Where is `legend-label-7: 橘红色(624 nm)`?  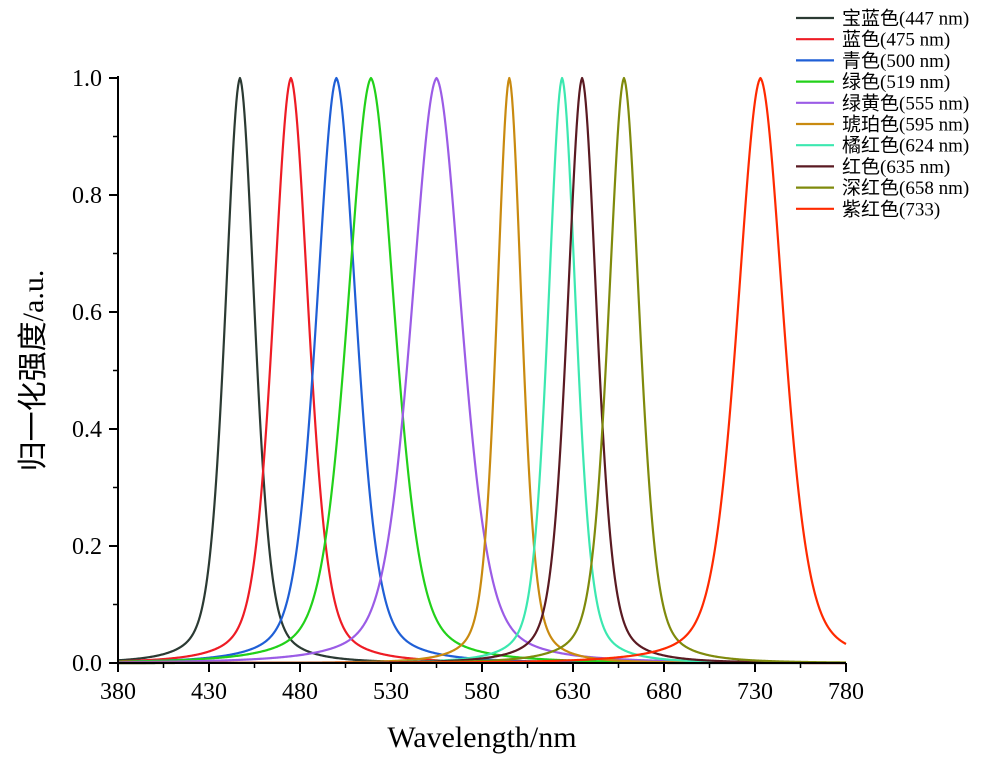
legend-label-7: 橘红色(624 nm) is located at coordinates (905, 146).